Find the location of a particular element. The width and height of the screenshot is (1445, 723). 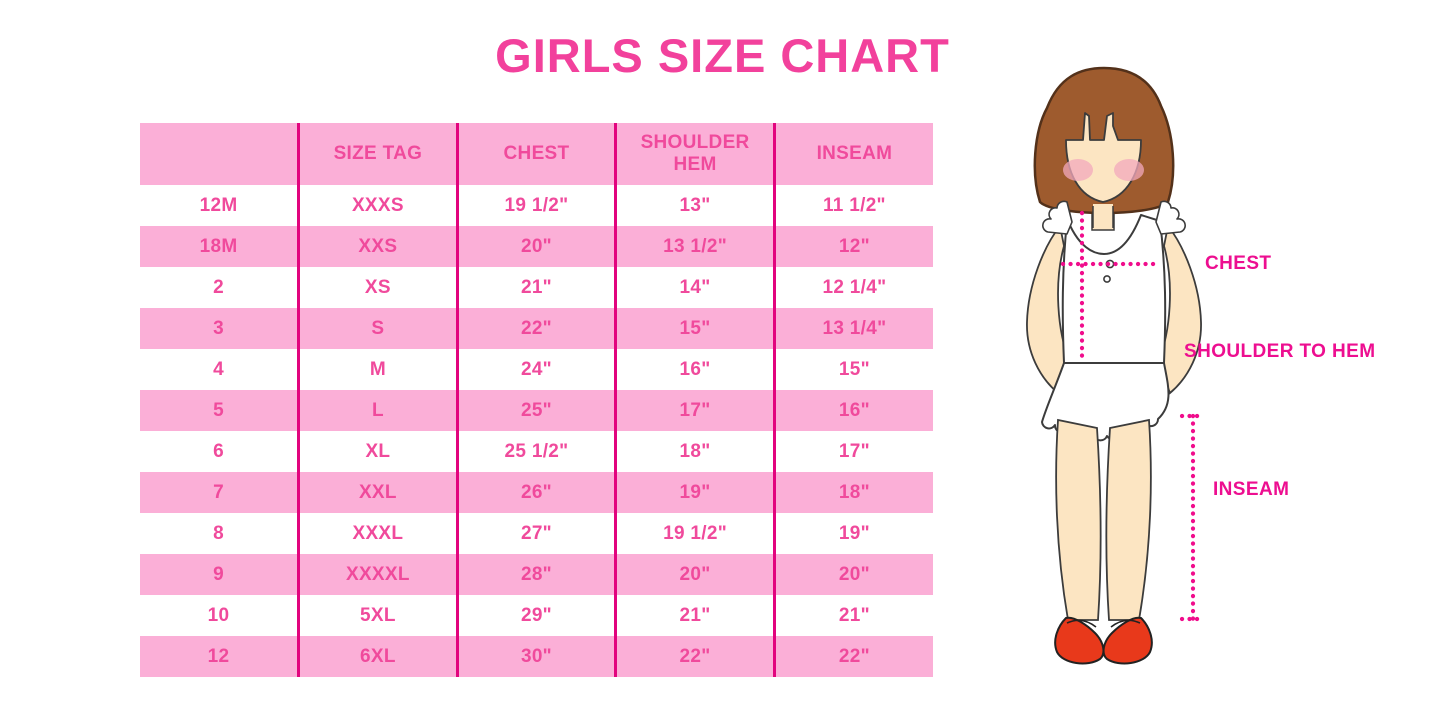

shoulder-hem-cell: 19 1/2" is located at coordinates (694, 533).